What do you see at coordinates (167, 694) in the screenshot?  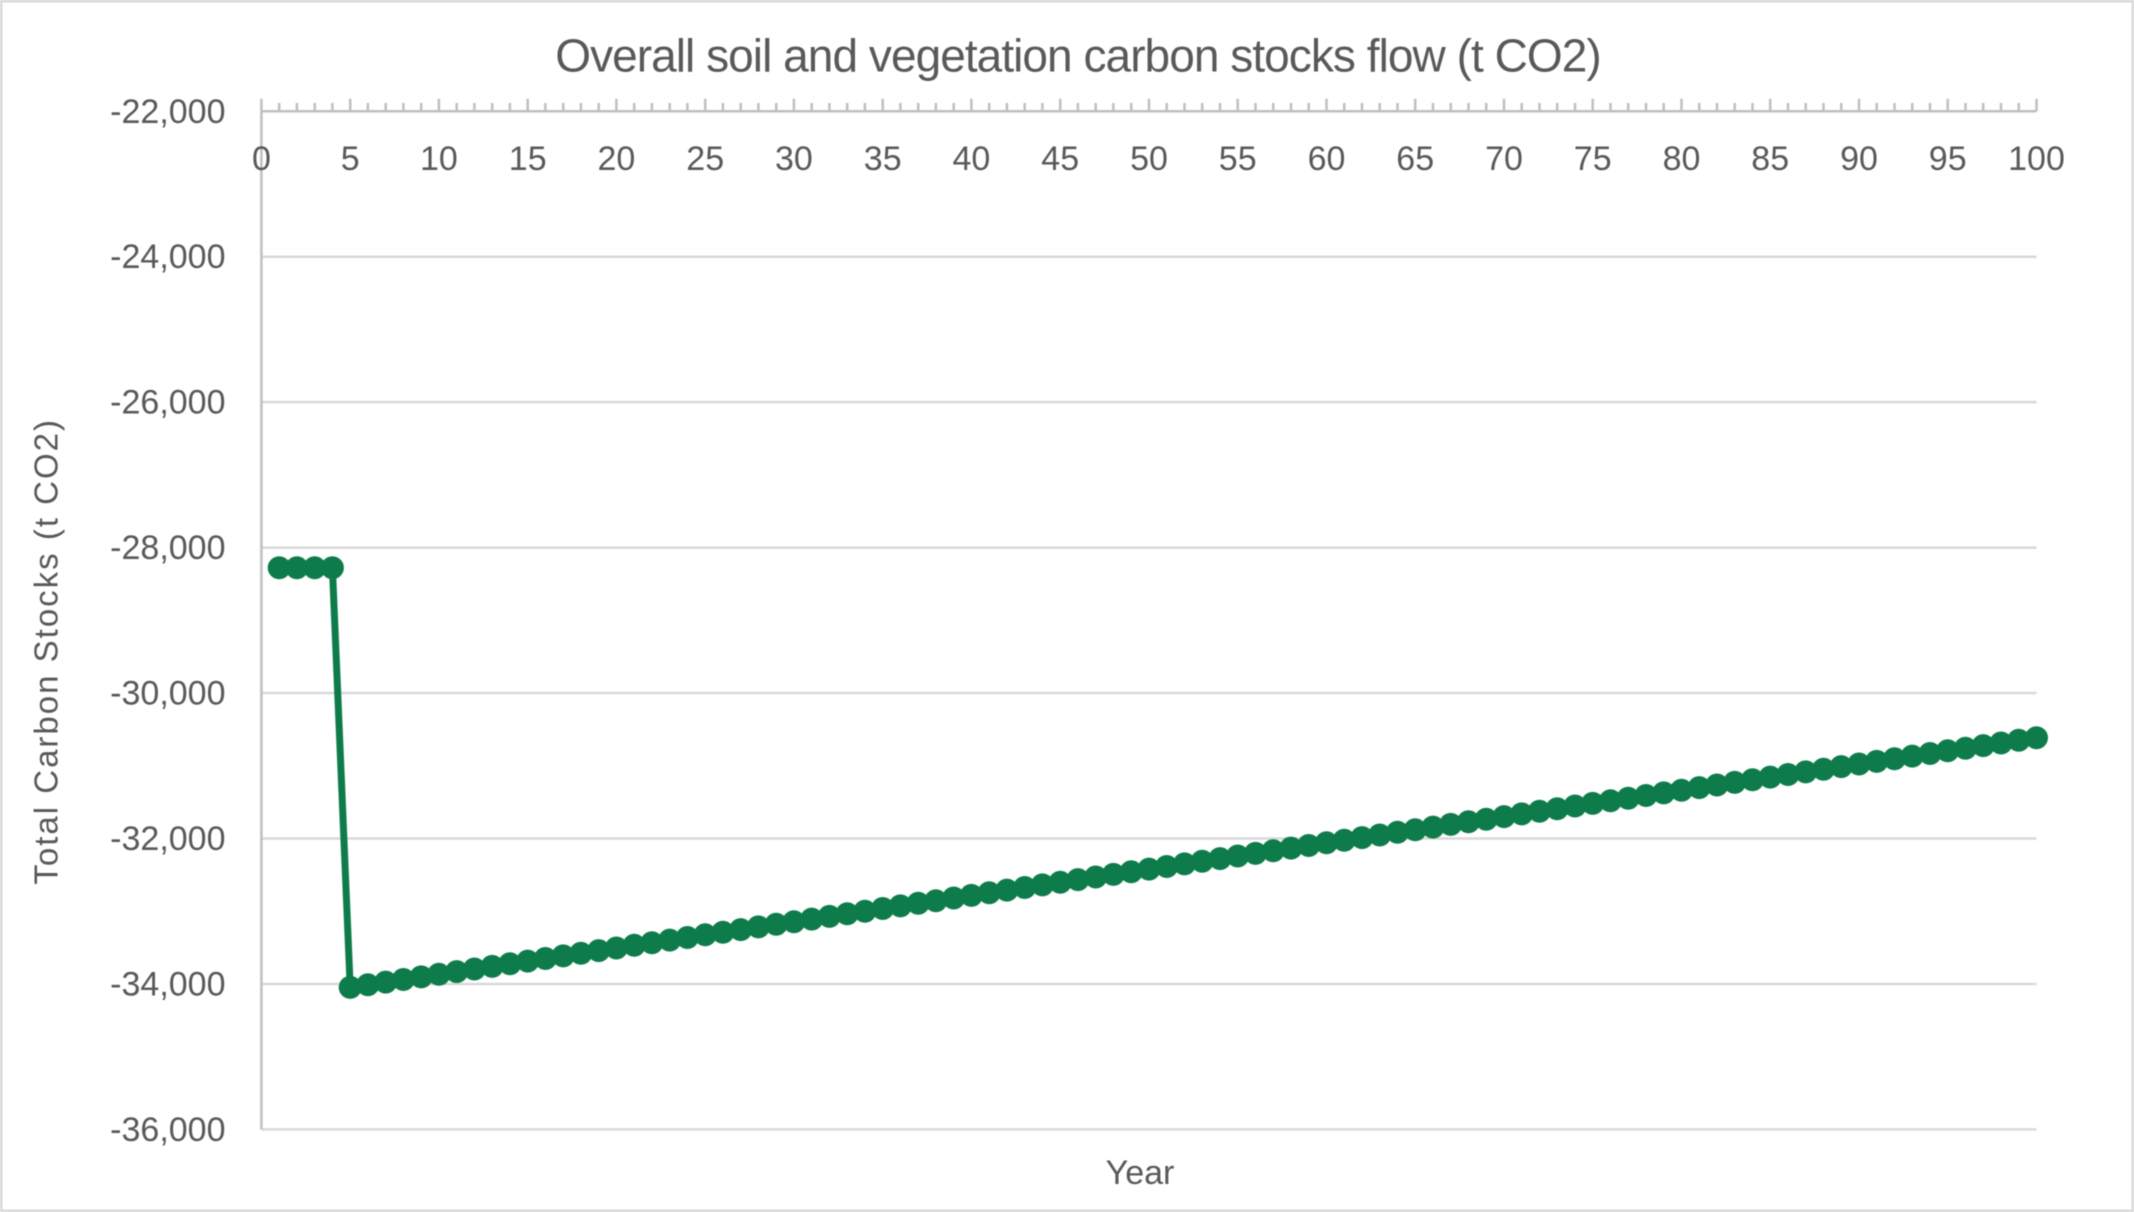 I see `svg-text: -30,000` at bounding box center [167, 694].